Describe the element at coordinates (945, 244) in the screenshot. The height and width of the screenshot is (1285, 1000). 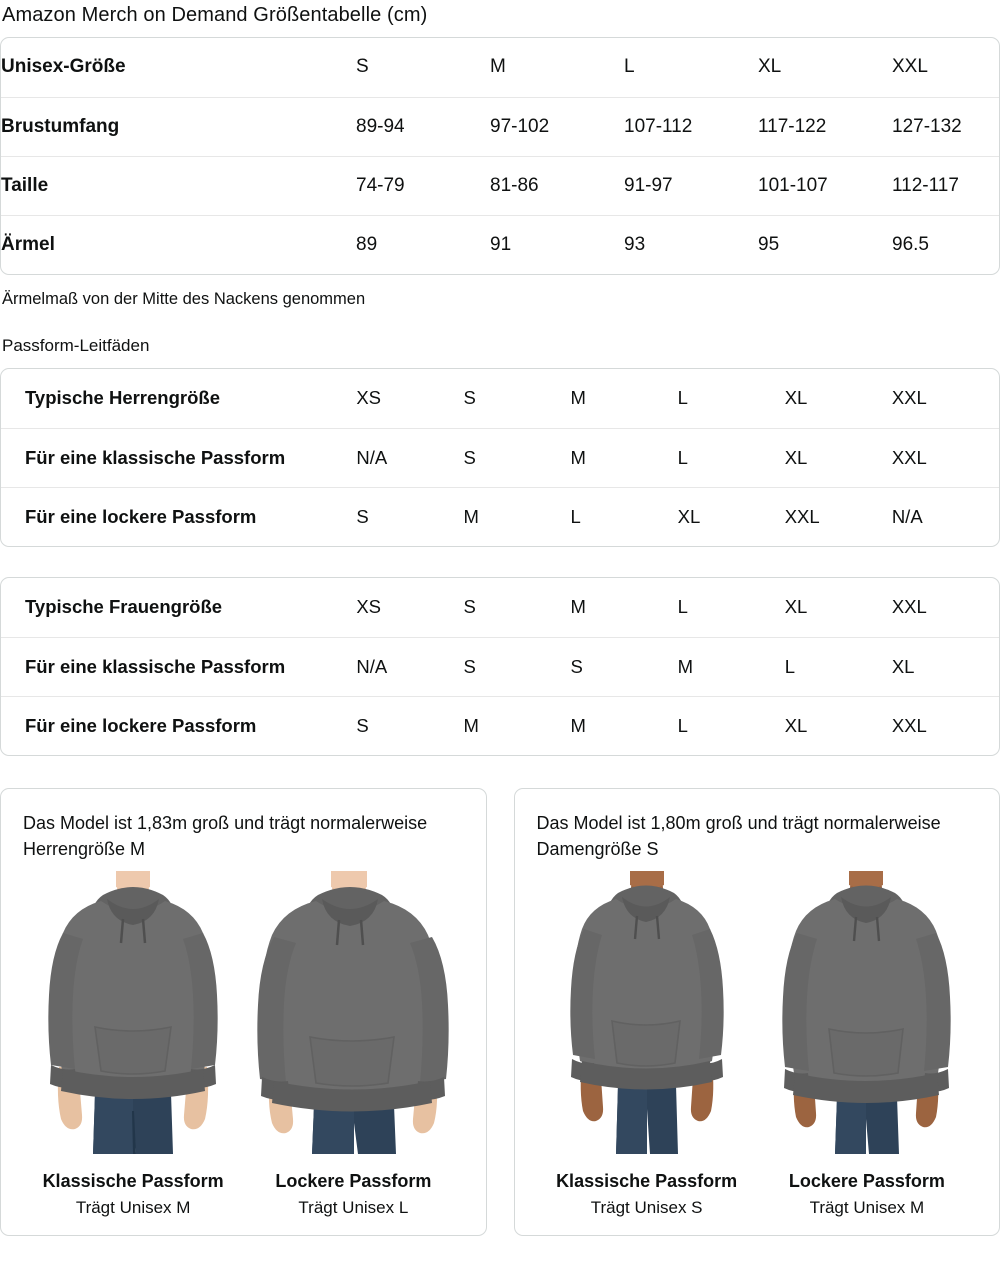
I see `cell: 96.5` at that location.